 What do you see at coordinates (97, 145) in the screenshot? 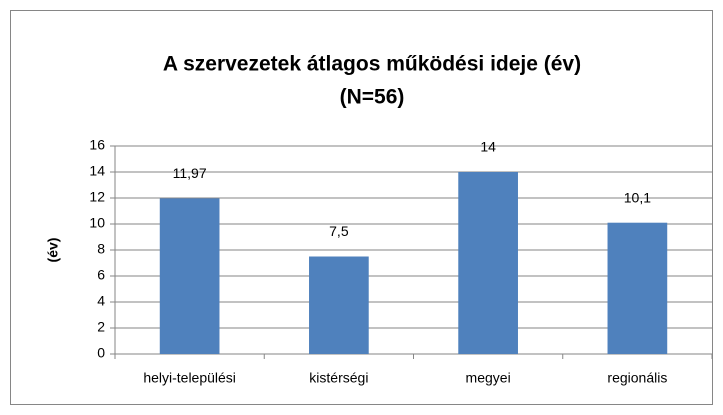
I see `y-tick-label: 16` at bounding box center [97, 145].